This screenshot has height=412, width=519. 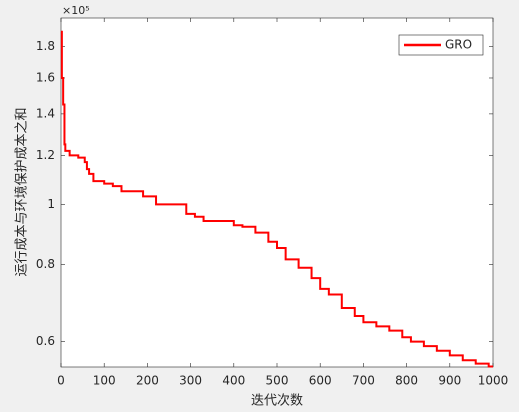 I want to click on y-tick-label: 0.8, so click(x=45, y=264).